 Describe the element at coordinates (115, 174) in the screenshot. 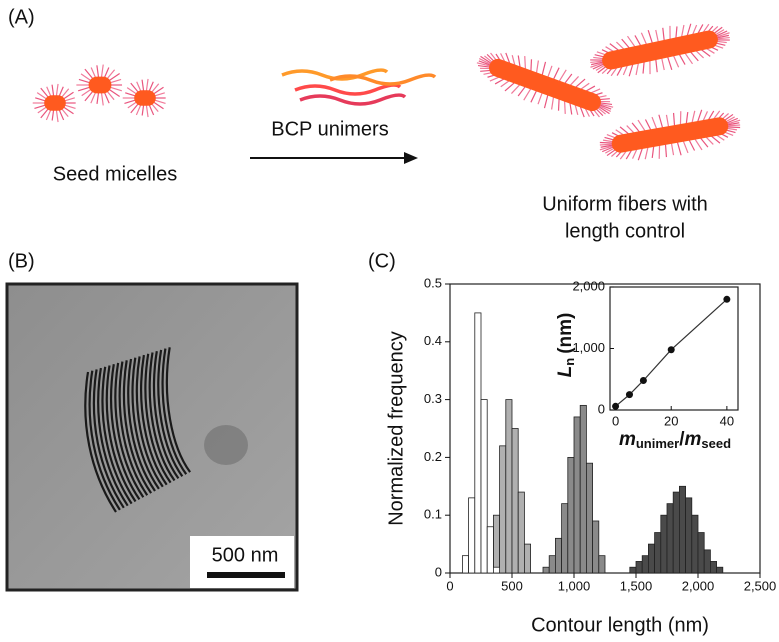

I see `seed-label: Seed micelles` at that location.